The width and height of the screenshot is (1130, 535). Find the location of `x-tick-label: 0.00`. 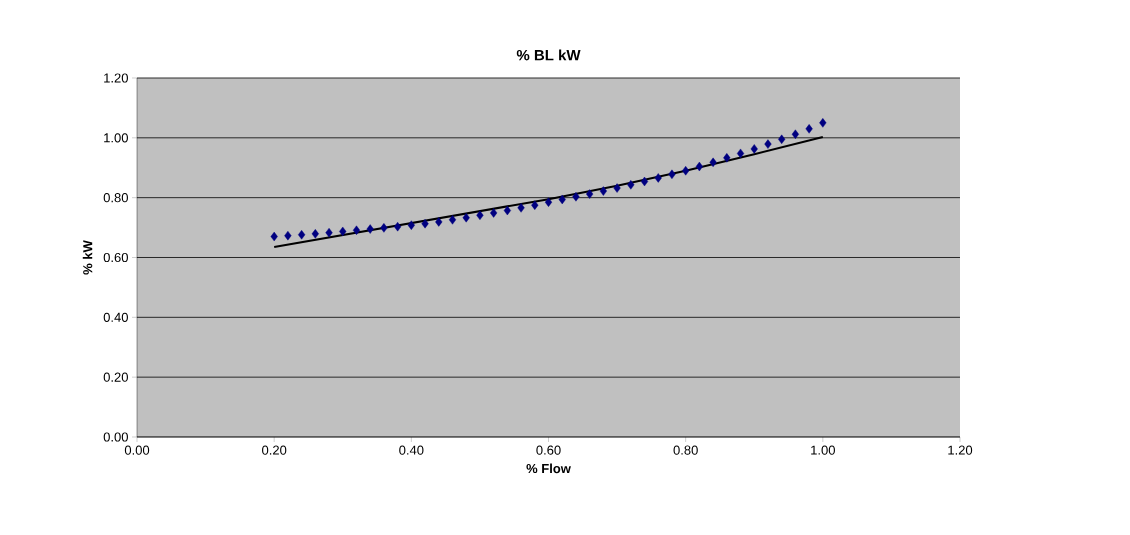

x-tick-label: 0.00 is located at coordinates (137, 450).